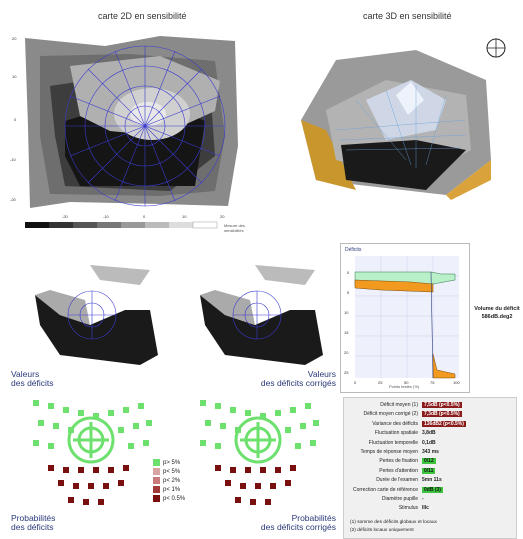  I want to click on stat-key: Pertes de fixation, so click(398, 461).